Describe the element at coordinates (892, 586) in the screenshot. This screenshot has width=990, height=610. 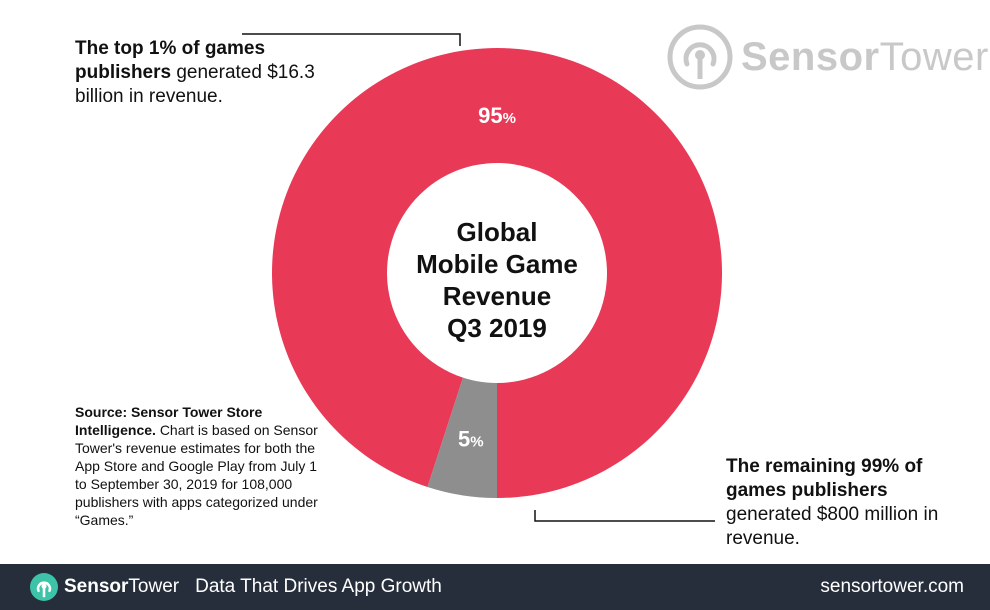
I see `footer-url-link: sensortower.com` at that location.